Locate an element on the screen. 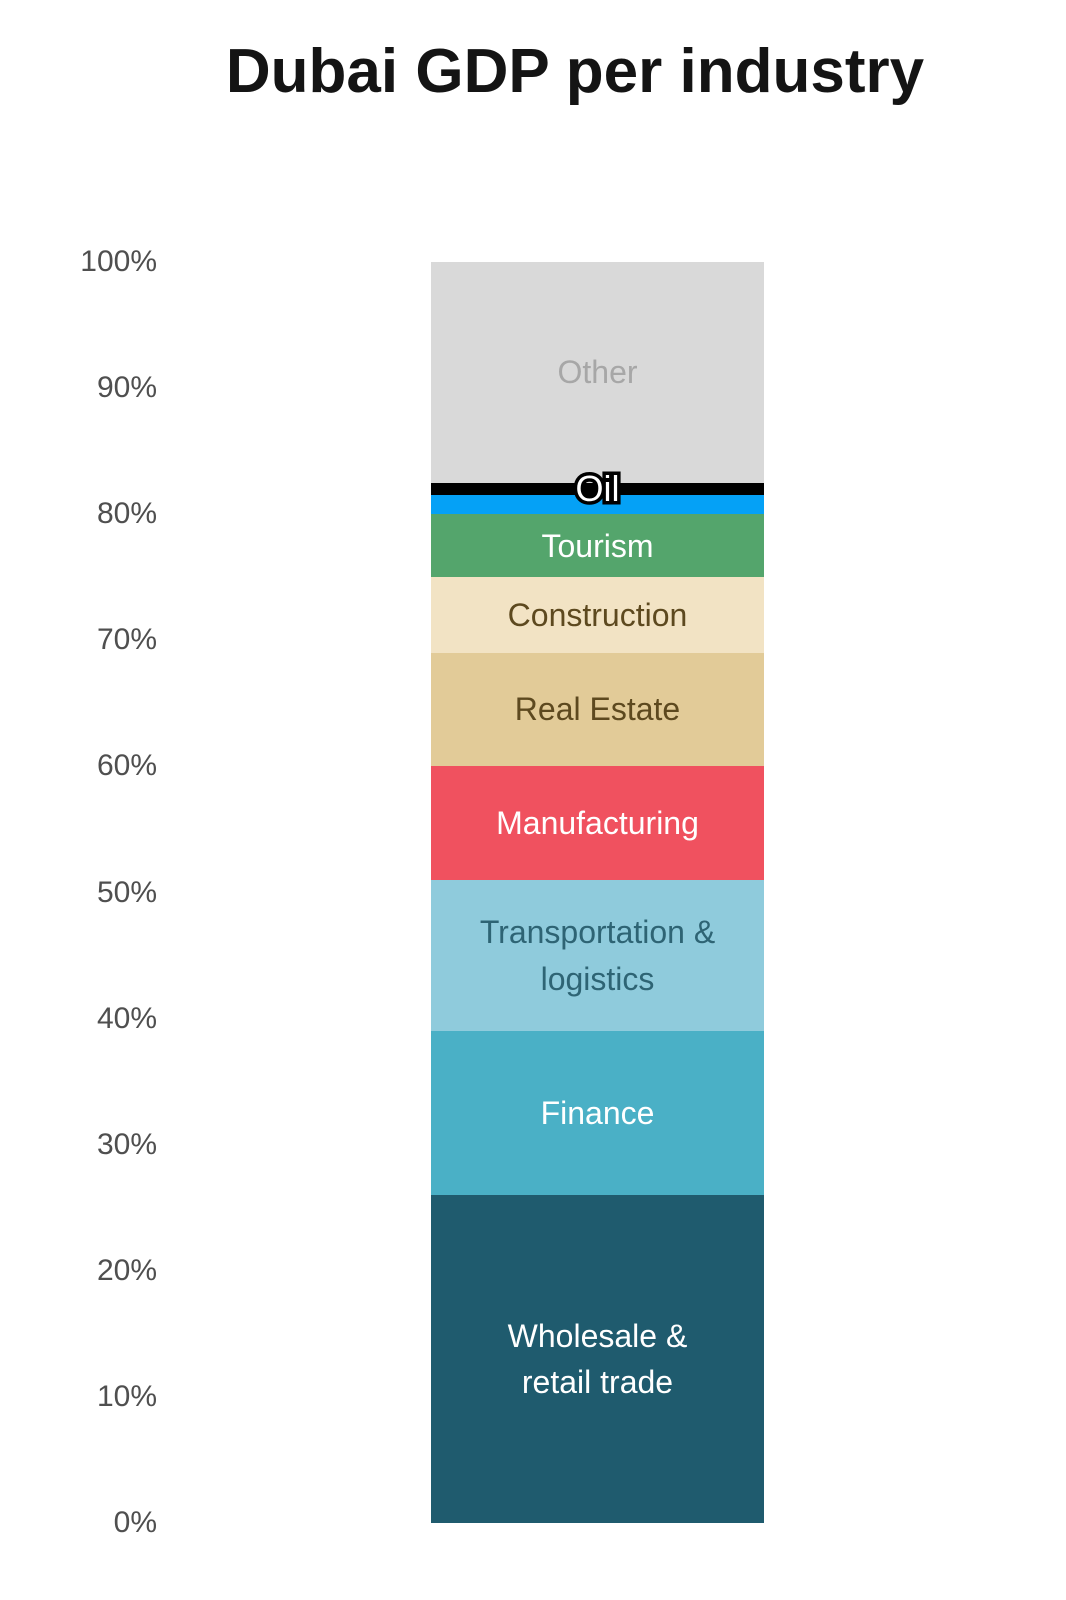 This screenshot has height=1600, width=1066. y-axis-tick-100: 100% is located at coordinates (118, 261).